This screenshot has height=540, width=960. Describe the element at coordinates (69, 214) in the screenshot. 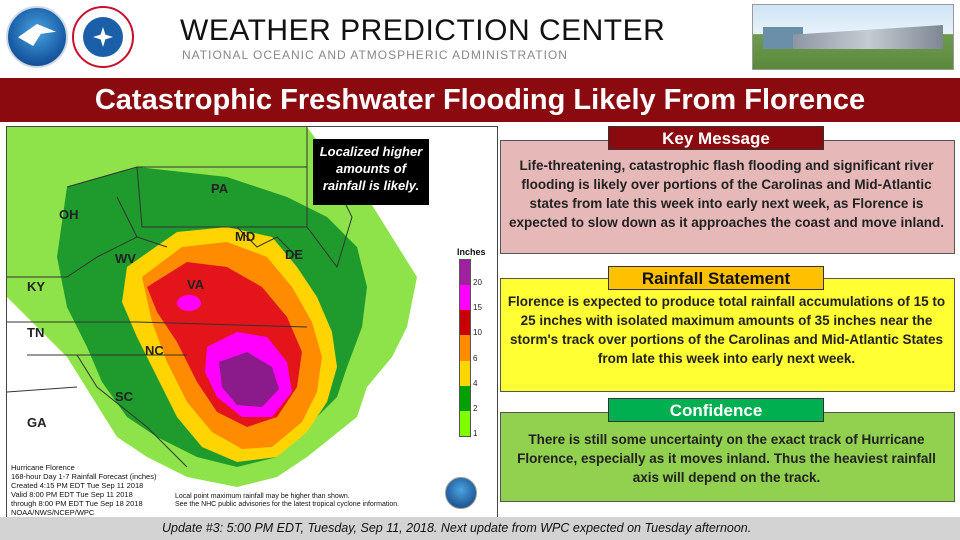

I see `state-label-oh: OH` at that location.